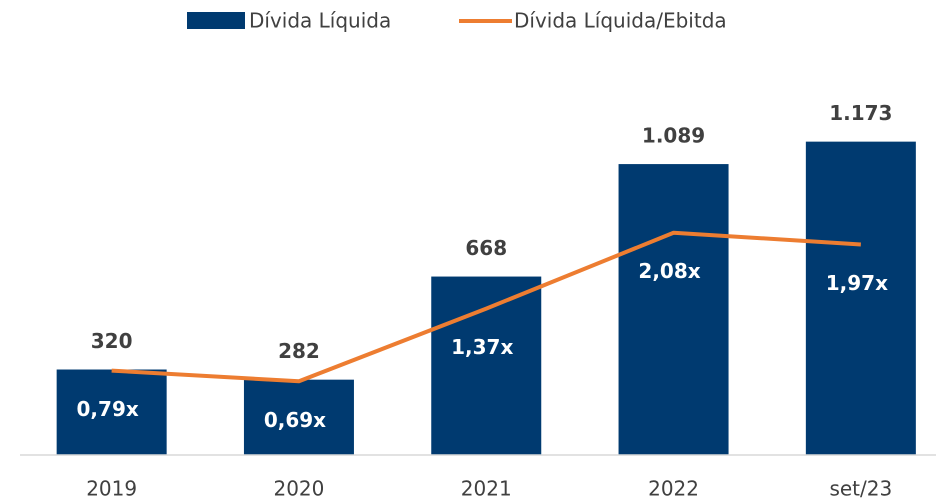 The width and height of the screenshot is (936, 502). What do you see at coordinates (669, 271) in the screenshot?
I see `line-value-label: 2,08x` at bounding box center [669, 271].